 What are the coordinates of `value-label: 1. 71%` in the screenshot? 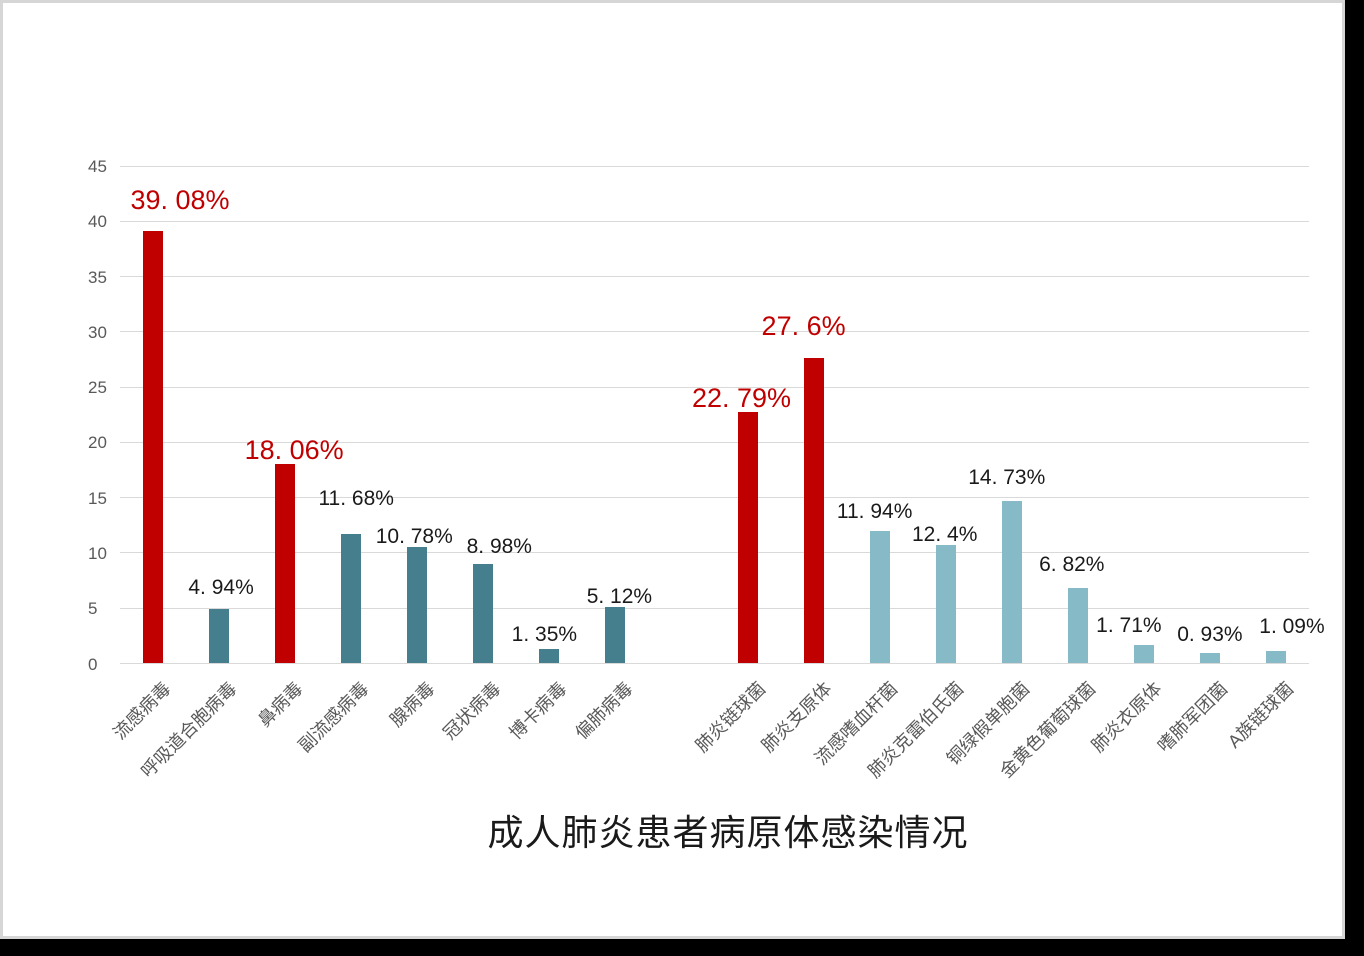 It's located at (1129, 625).